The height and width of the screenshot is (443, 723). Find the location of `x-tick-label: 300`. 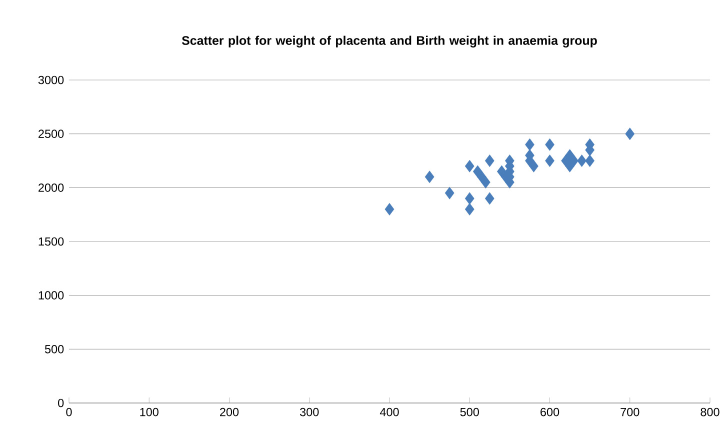

x-tick-label: 300 is located at coordinates (309, 412).